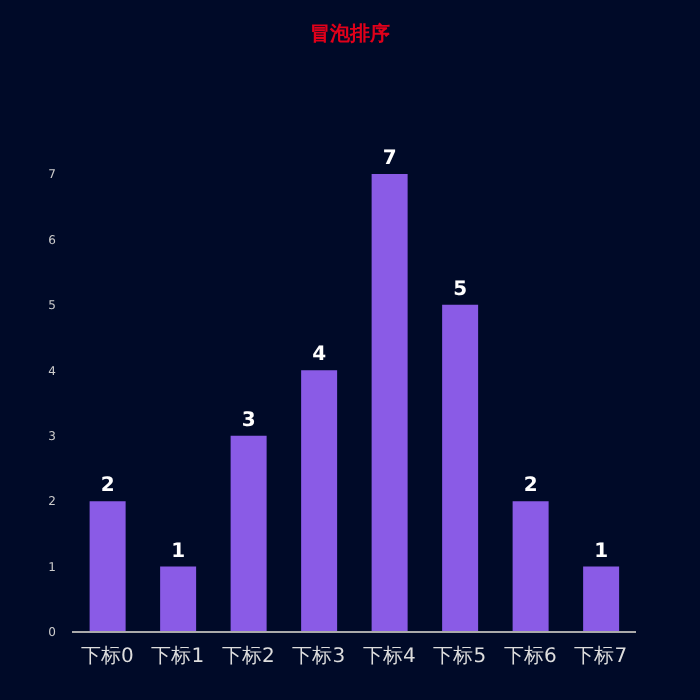  I want to click on x-tick-label: 下标3, so click(319, 656).